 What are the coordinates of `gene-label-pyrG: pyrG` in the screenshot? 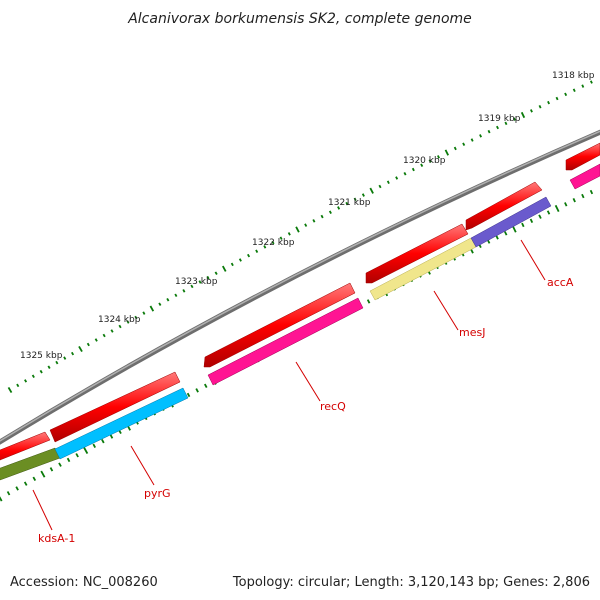 It's located at (157, 493).